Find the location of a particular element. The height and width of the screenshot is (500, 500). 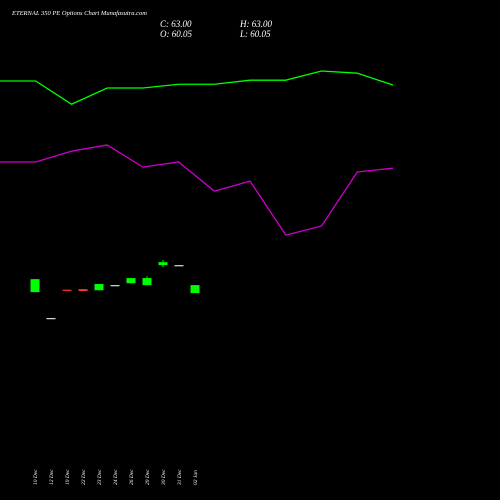

x-tick-label: 30 Dec is located at coordinates (164, 477).